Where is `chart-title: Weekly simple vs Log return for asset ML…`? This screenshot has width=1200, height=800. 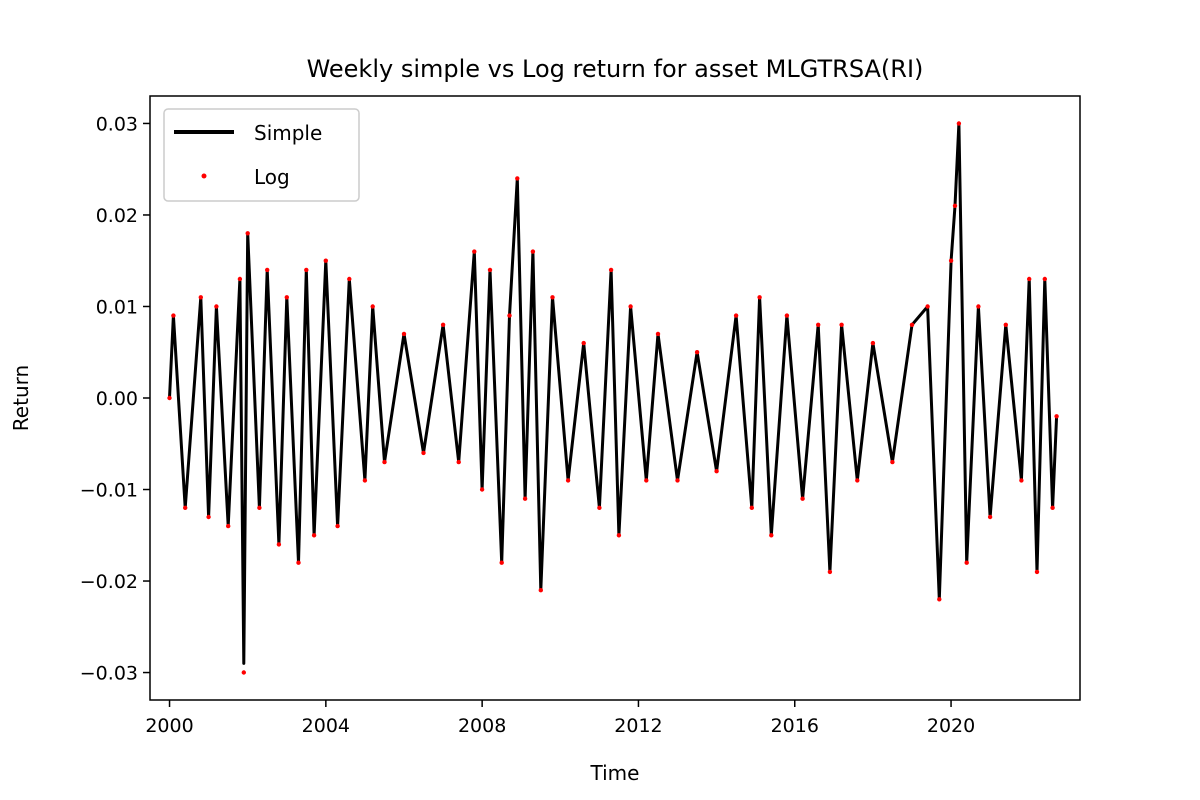 chart-title: Weekly simple vs Log return for asset ML… is located at coordinates (615, 69).